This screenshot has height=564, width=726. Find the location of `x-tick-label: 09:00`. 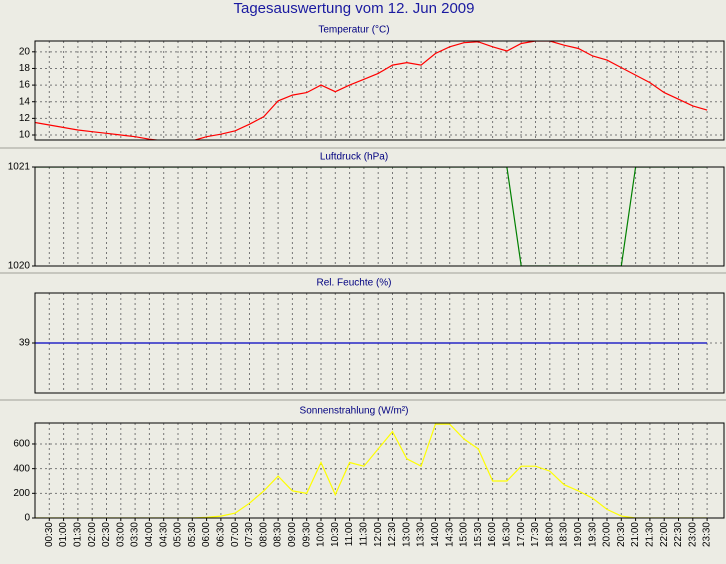

x-tick-label: 09:00 is located at coordinates (292, 534).